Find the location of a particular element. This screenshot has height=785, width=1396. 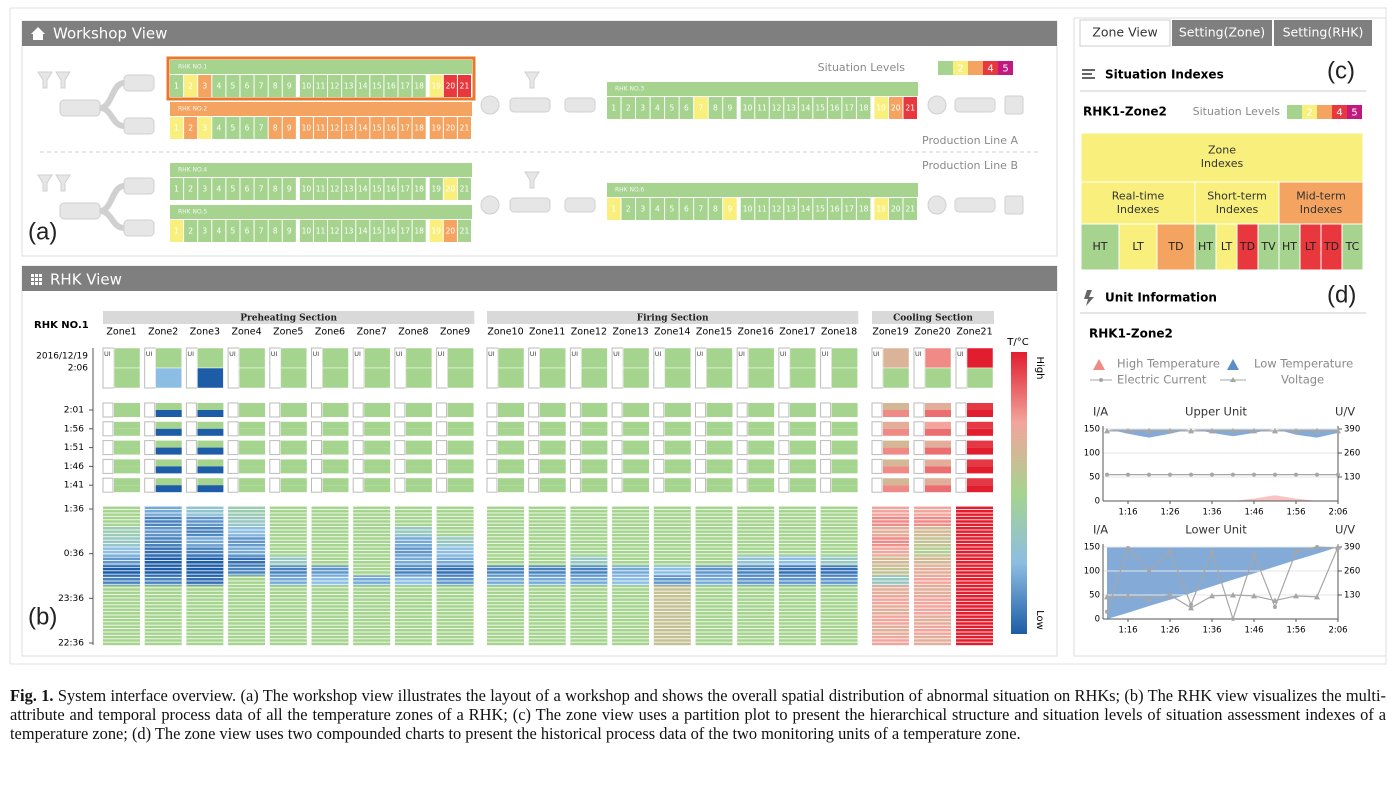

tab-label: Setting(Zone) is located at coordinates (1222, 32).